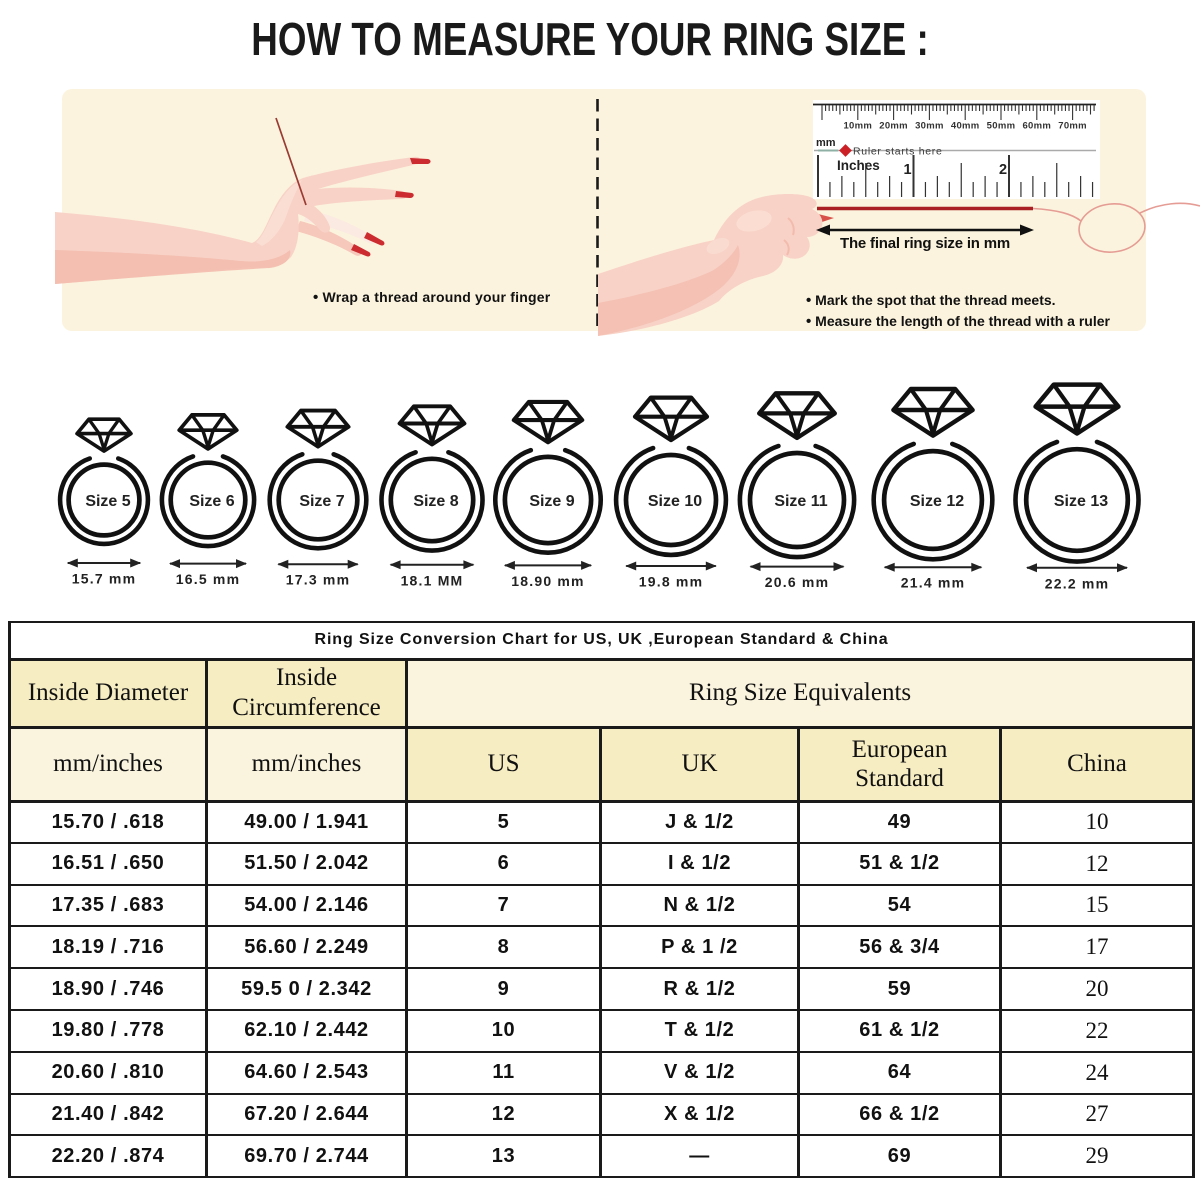  I want to click on svg-text: Size 8, so click(435, 501).